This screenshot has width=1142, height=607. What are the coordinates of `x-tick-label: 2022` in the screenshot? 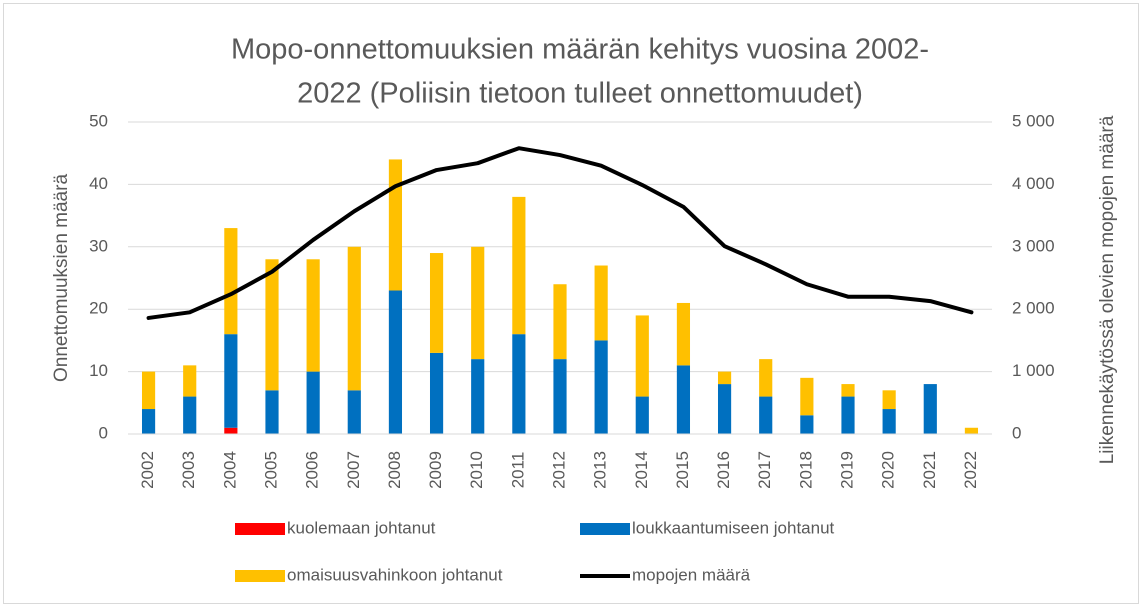 It's located at (970, 470).